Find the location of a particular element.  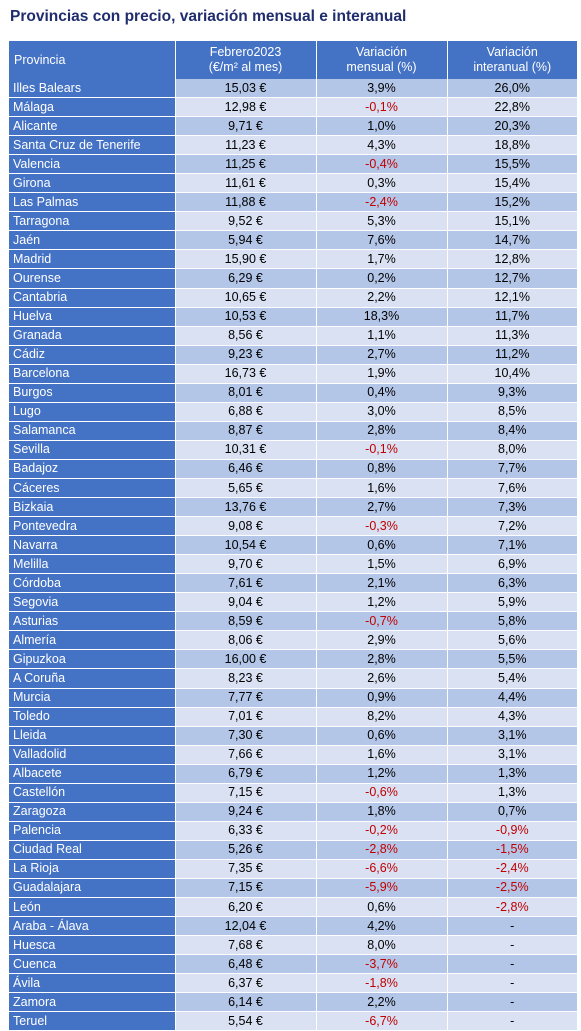

cell-precio: 8,56 € is located at coordinates (245, 335).